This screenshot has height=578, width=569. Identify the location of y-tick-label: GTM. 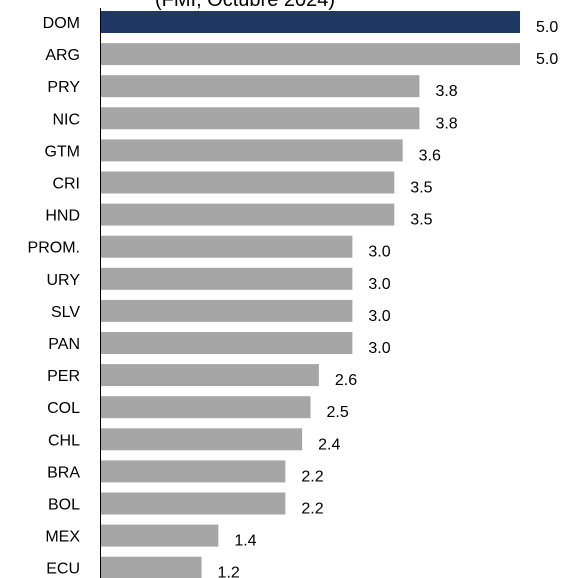
(62, 151).